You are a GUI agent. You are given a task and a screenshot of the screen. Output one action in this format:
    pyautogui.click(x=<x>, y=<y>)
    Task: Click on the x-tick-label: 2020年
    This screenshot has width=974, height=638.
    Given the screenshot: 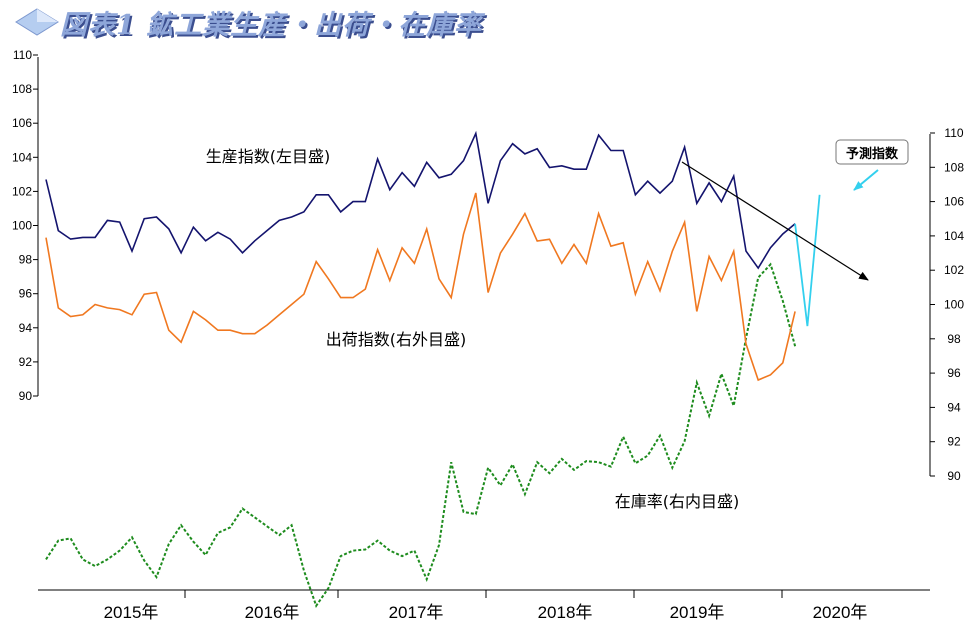 What is the action you would take?
    pyautogui.click(x=840, y=612)
    